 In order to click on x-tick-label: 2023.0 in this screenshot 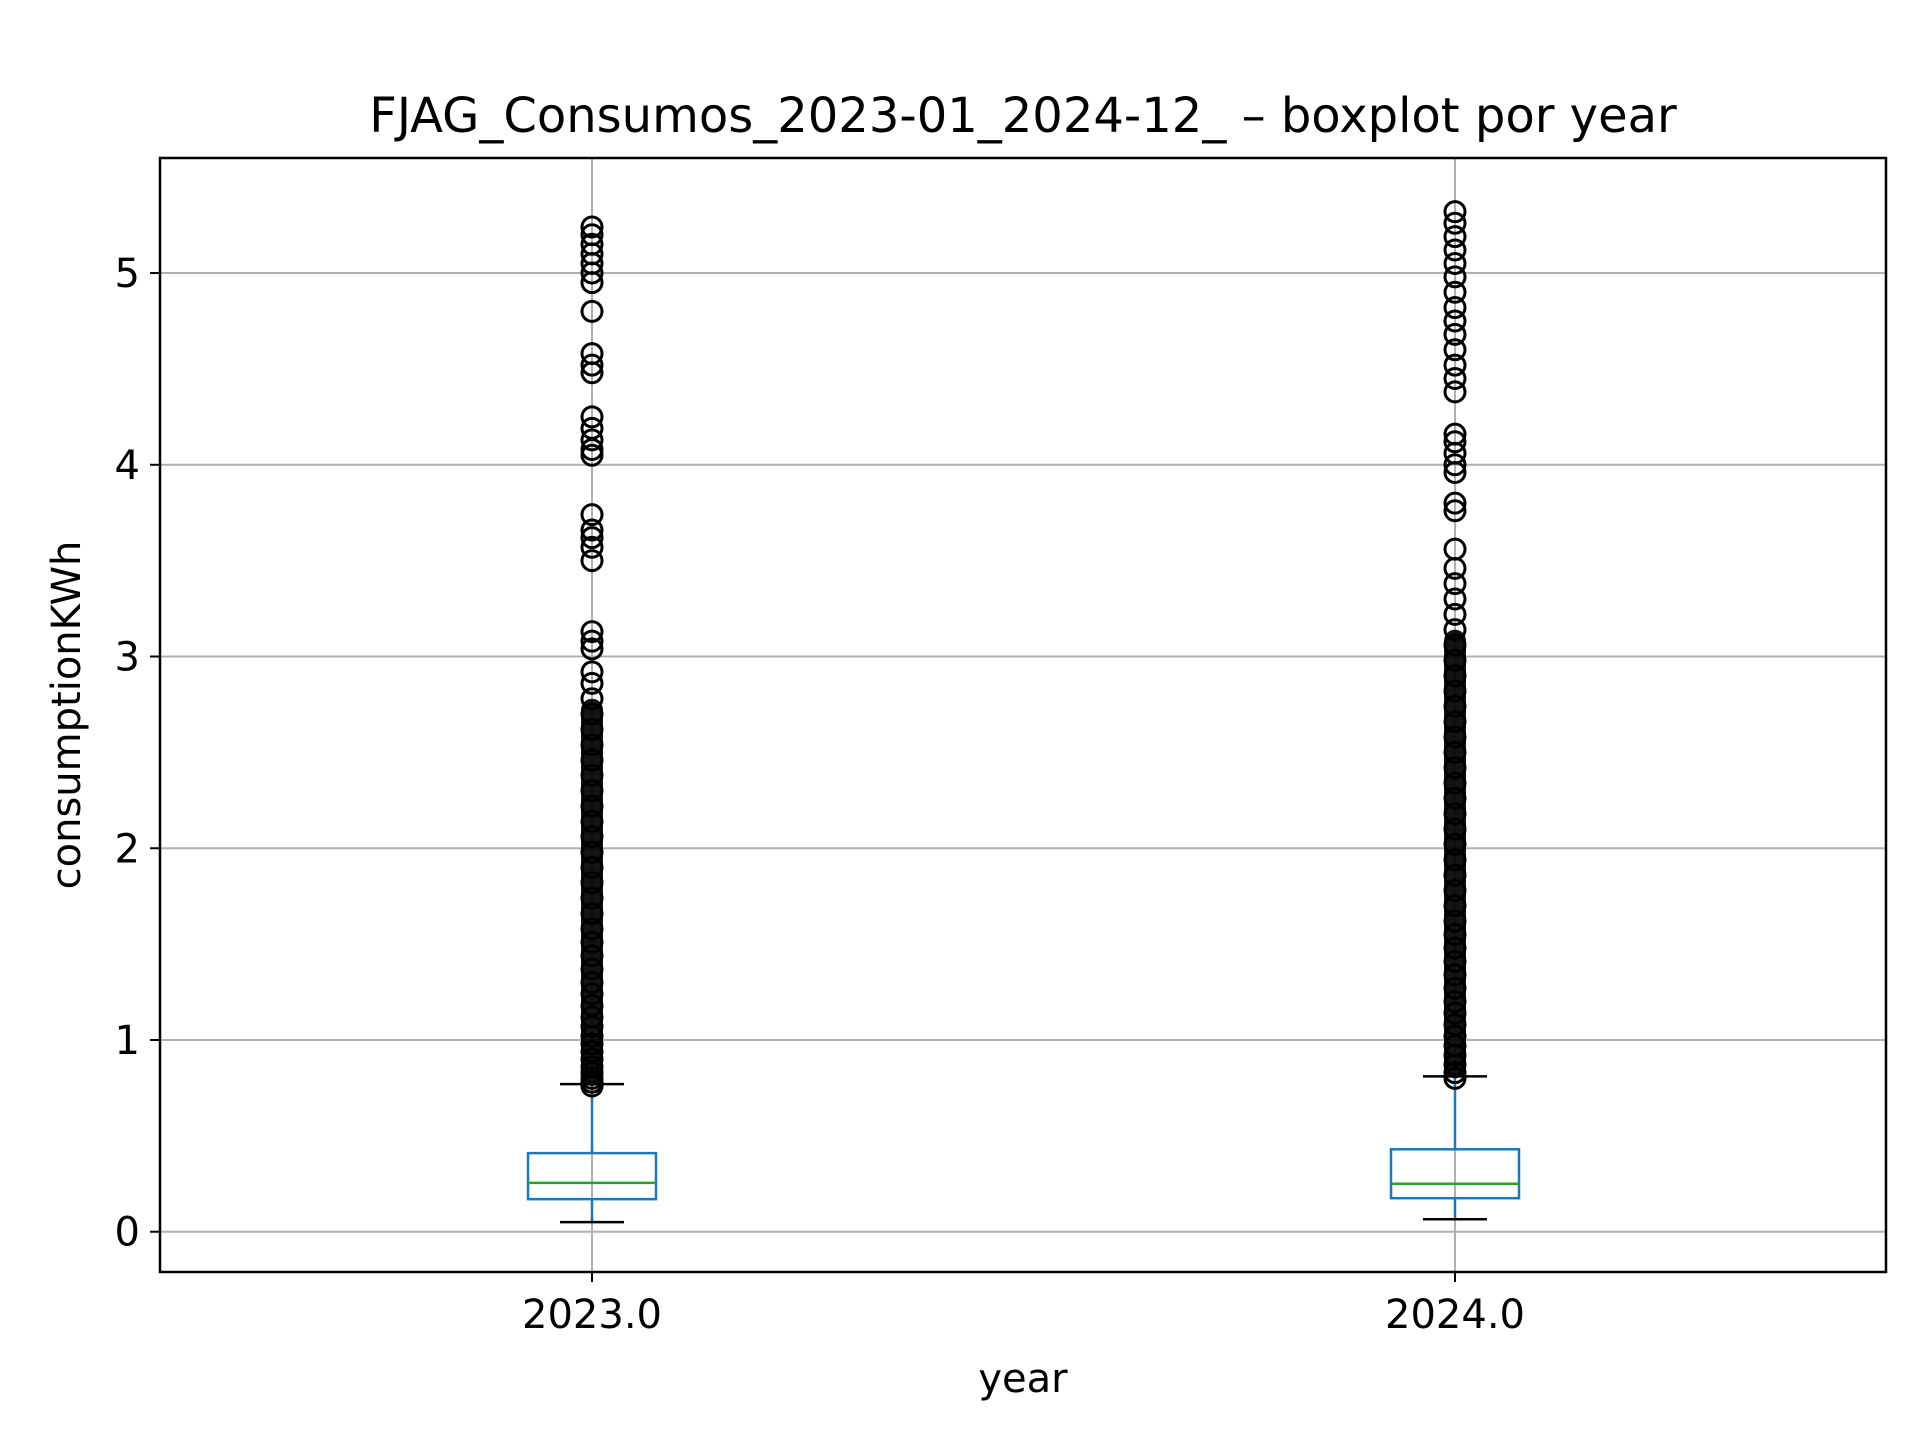, I will do `click(592, 1315)`.